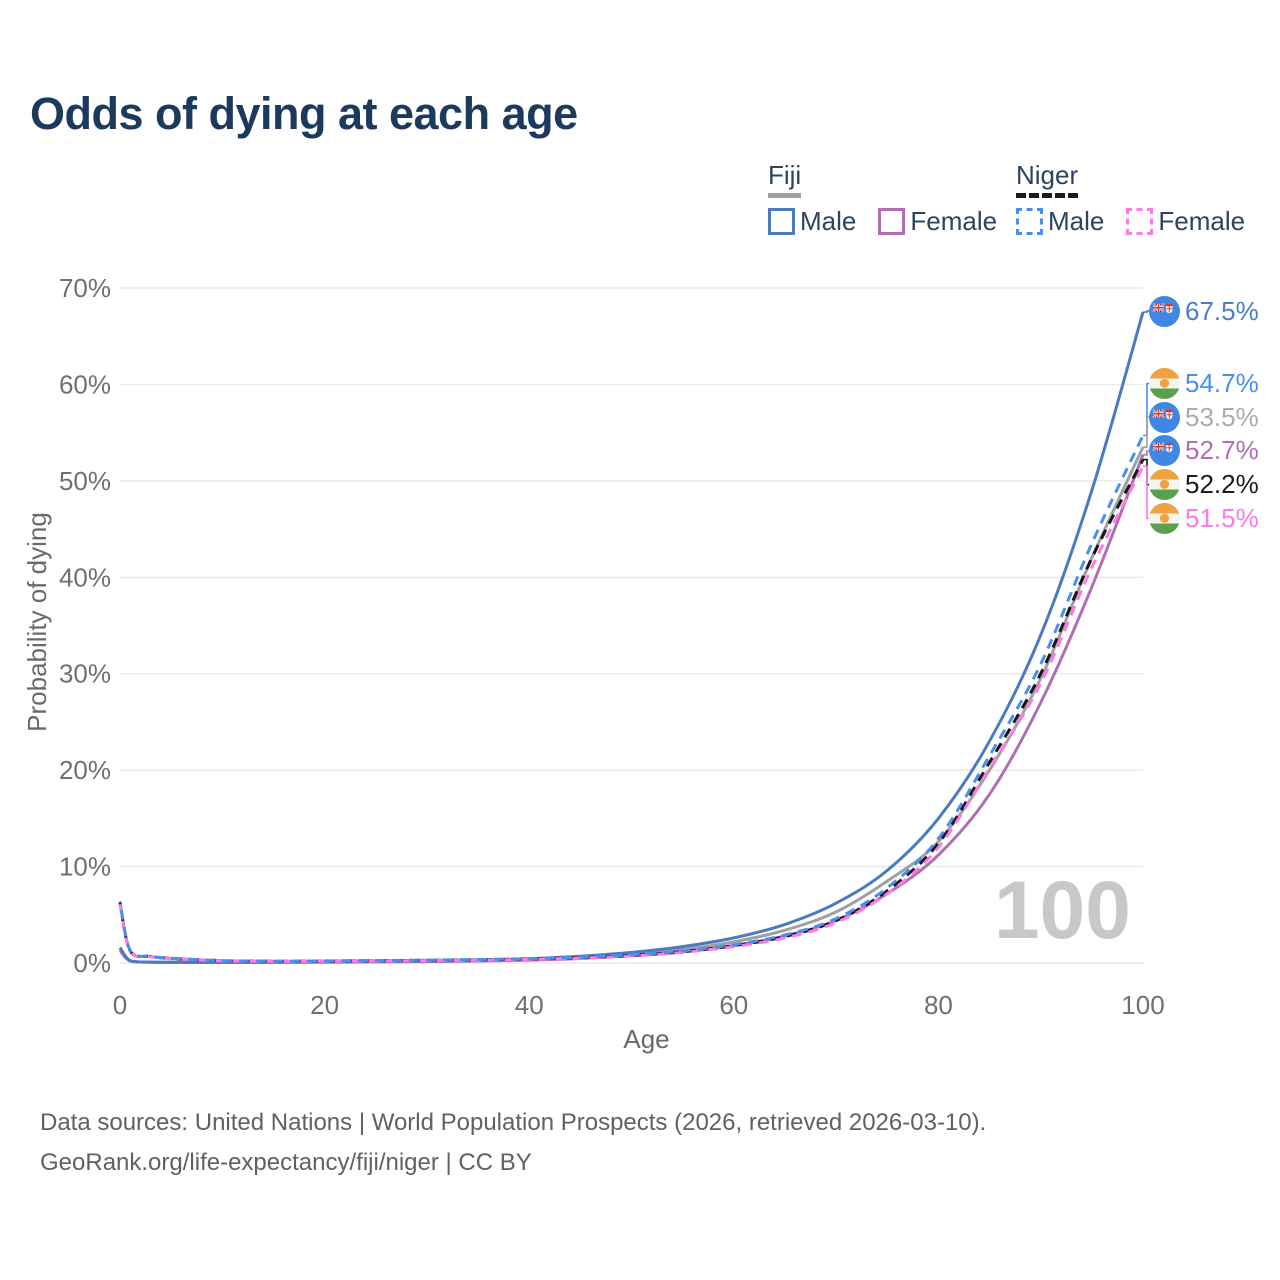 The height and width of the screenshot is (1280, 1280). What do you see at coordinates (92, 963) in the screenshot?
I see `y-tick-0: 0%` at bounding box center [92, 963].